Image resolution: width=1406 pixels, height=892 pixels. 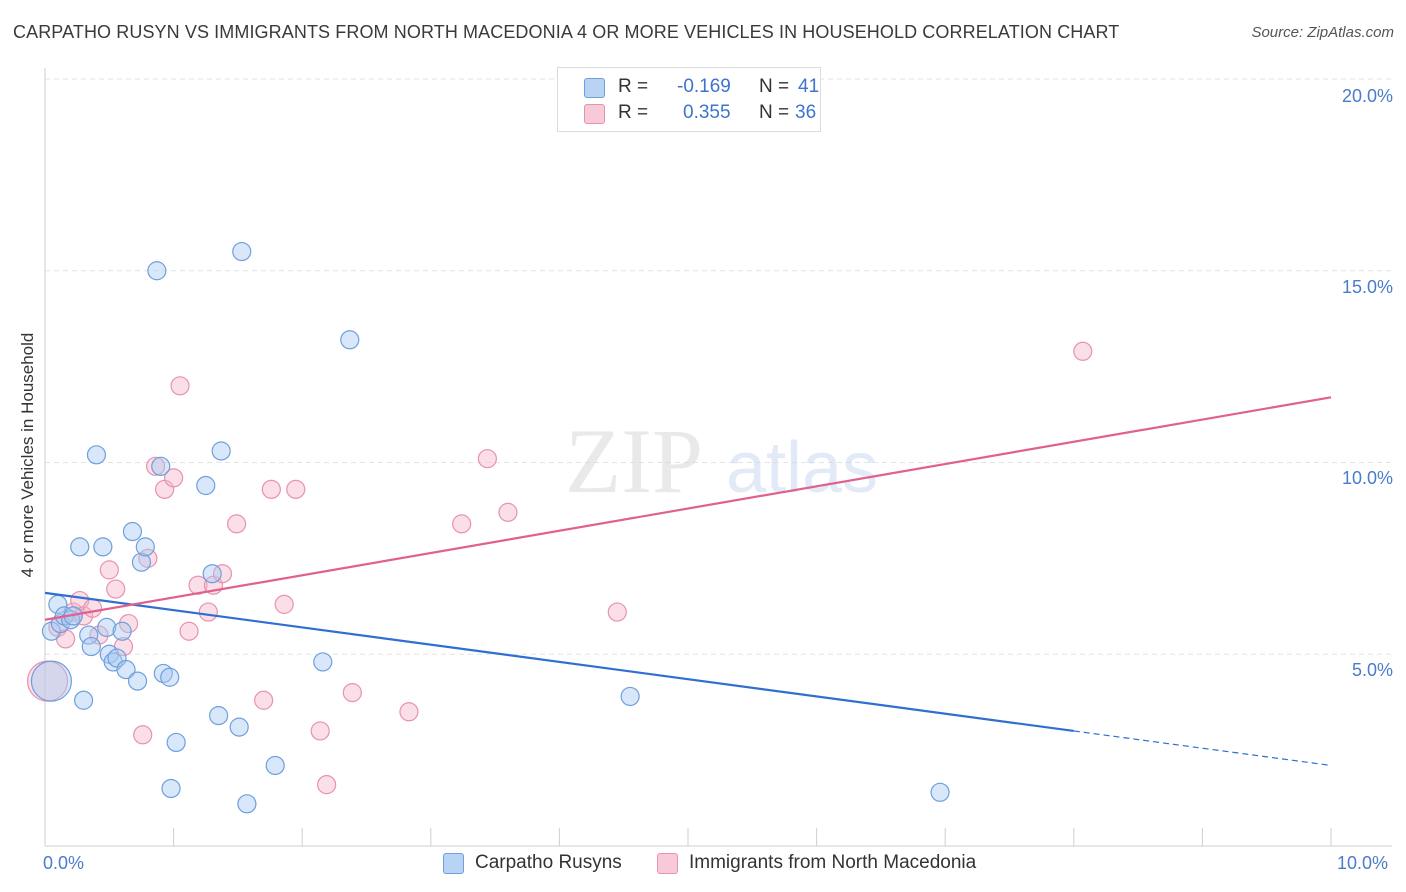 I want to click on bottom-legend-label: Carpatho Rusyns, so click(x=548, y=862).